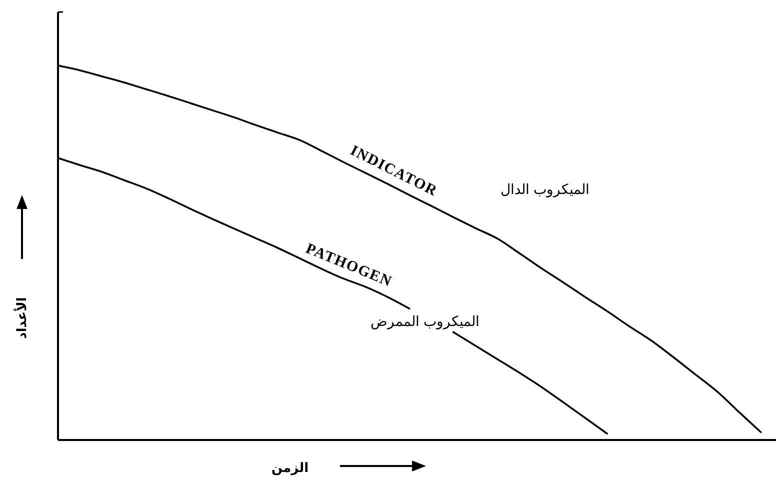 The height and width of the screenshot is (482, 776). I want to click on annotation: الميكروب الدال, so click(545, 189).